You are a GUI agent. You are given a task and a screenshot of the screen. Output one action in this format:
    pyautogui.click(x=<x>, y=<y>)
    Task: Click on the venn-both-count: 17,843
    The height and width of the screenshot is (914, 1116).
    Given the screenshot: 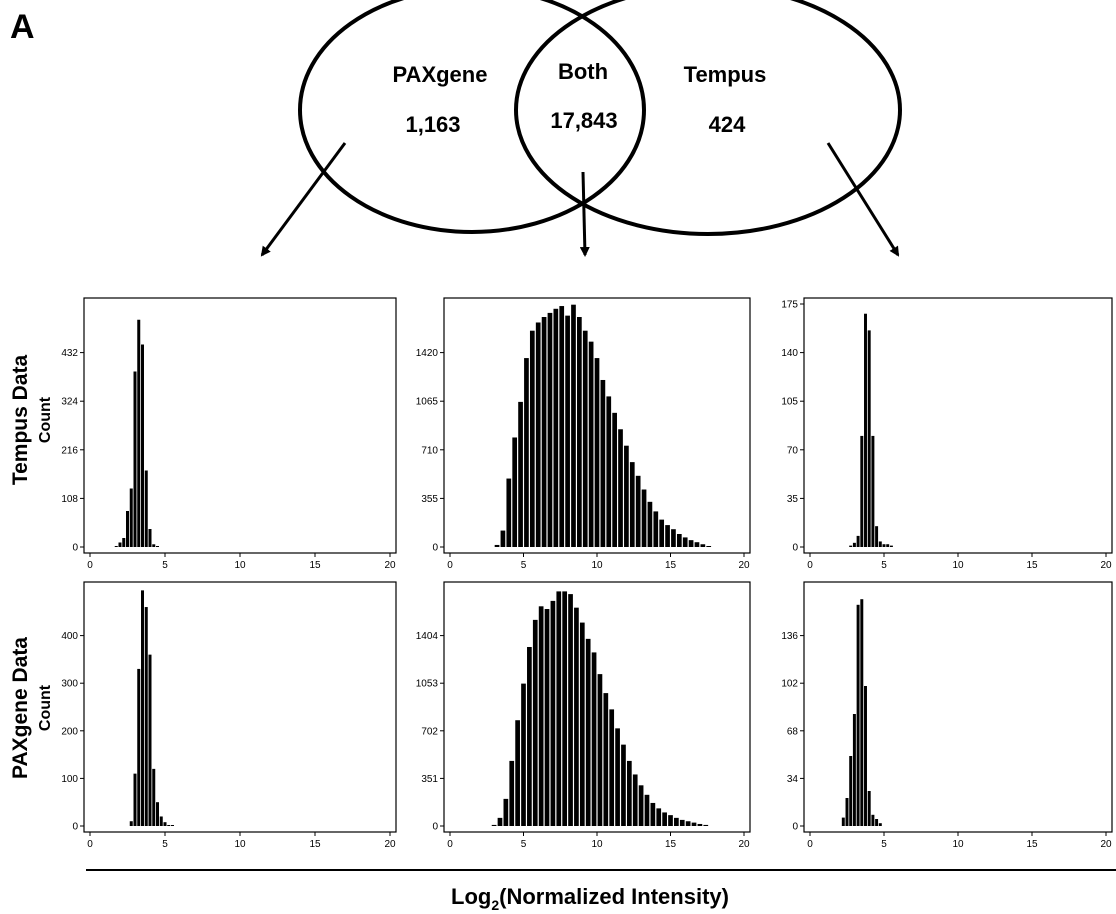 What is the action you would take?
    pyautogui.click(x=583, y=120)
    